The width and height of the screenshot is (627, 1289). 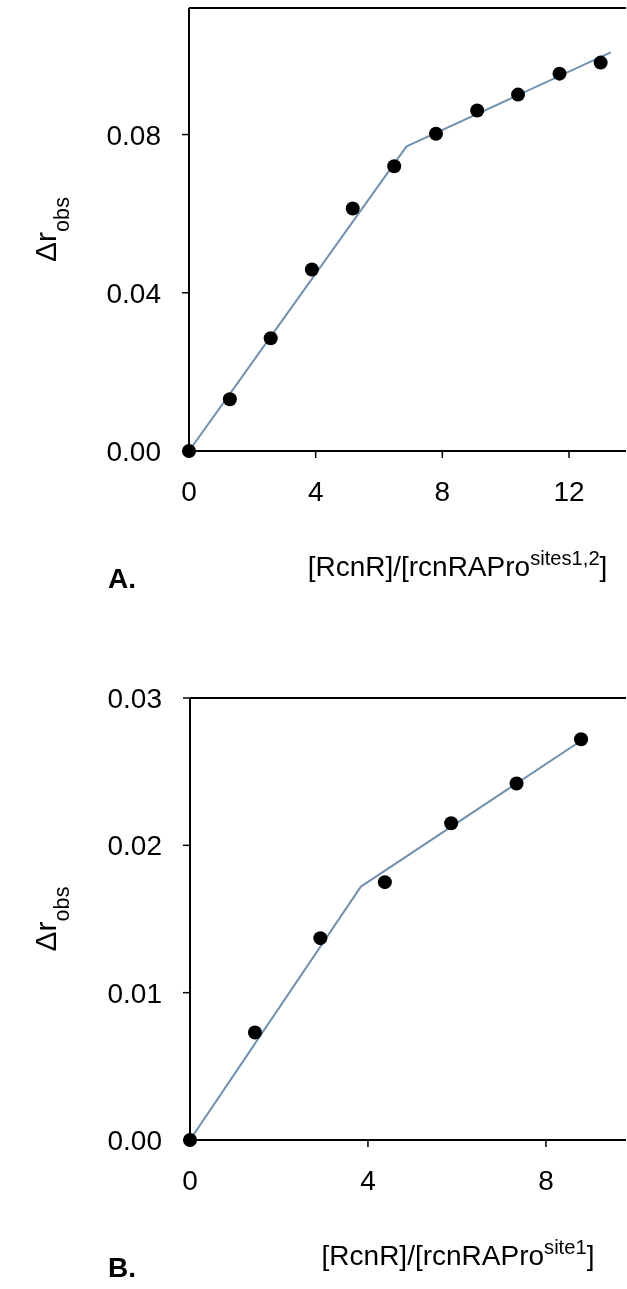 What do you see at coordinates (133, 135) in the screenshot?
I see `y-tick-label: 0.08` at bounding box center [133, 135].